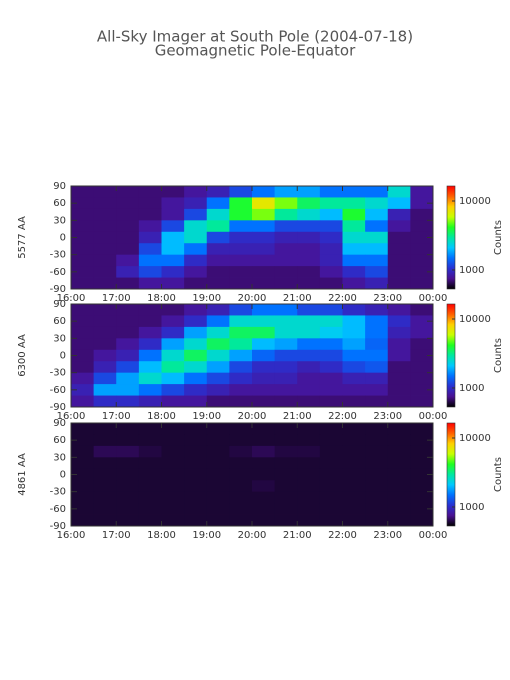 The image size is (510, 680). Describe the element at coordinates (22, 237) in the screenshot. I see `y-axis-label: 5577 AA` at that location.